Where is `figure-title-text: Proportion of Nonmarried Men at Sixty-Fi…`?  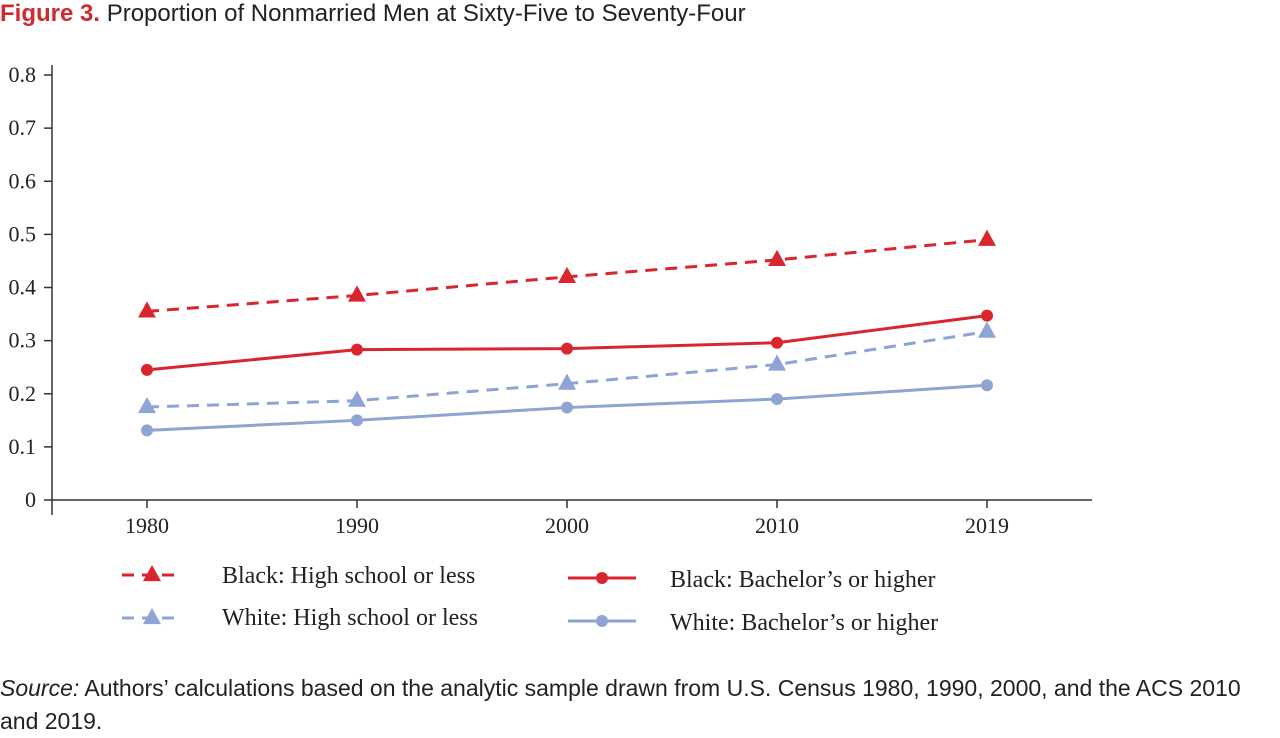
figure-title-text: Proportion of Nonmarried Men at Sixty-Fi… is located at coordinates (426, 13).